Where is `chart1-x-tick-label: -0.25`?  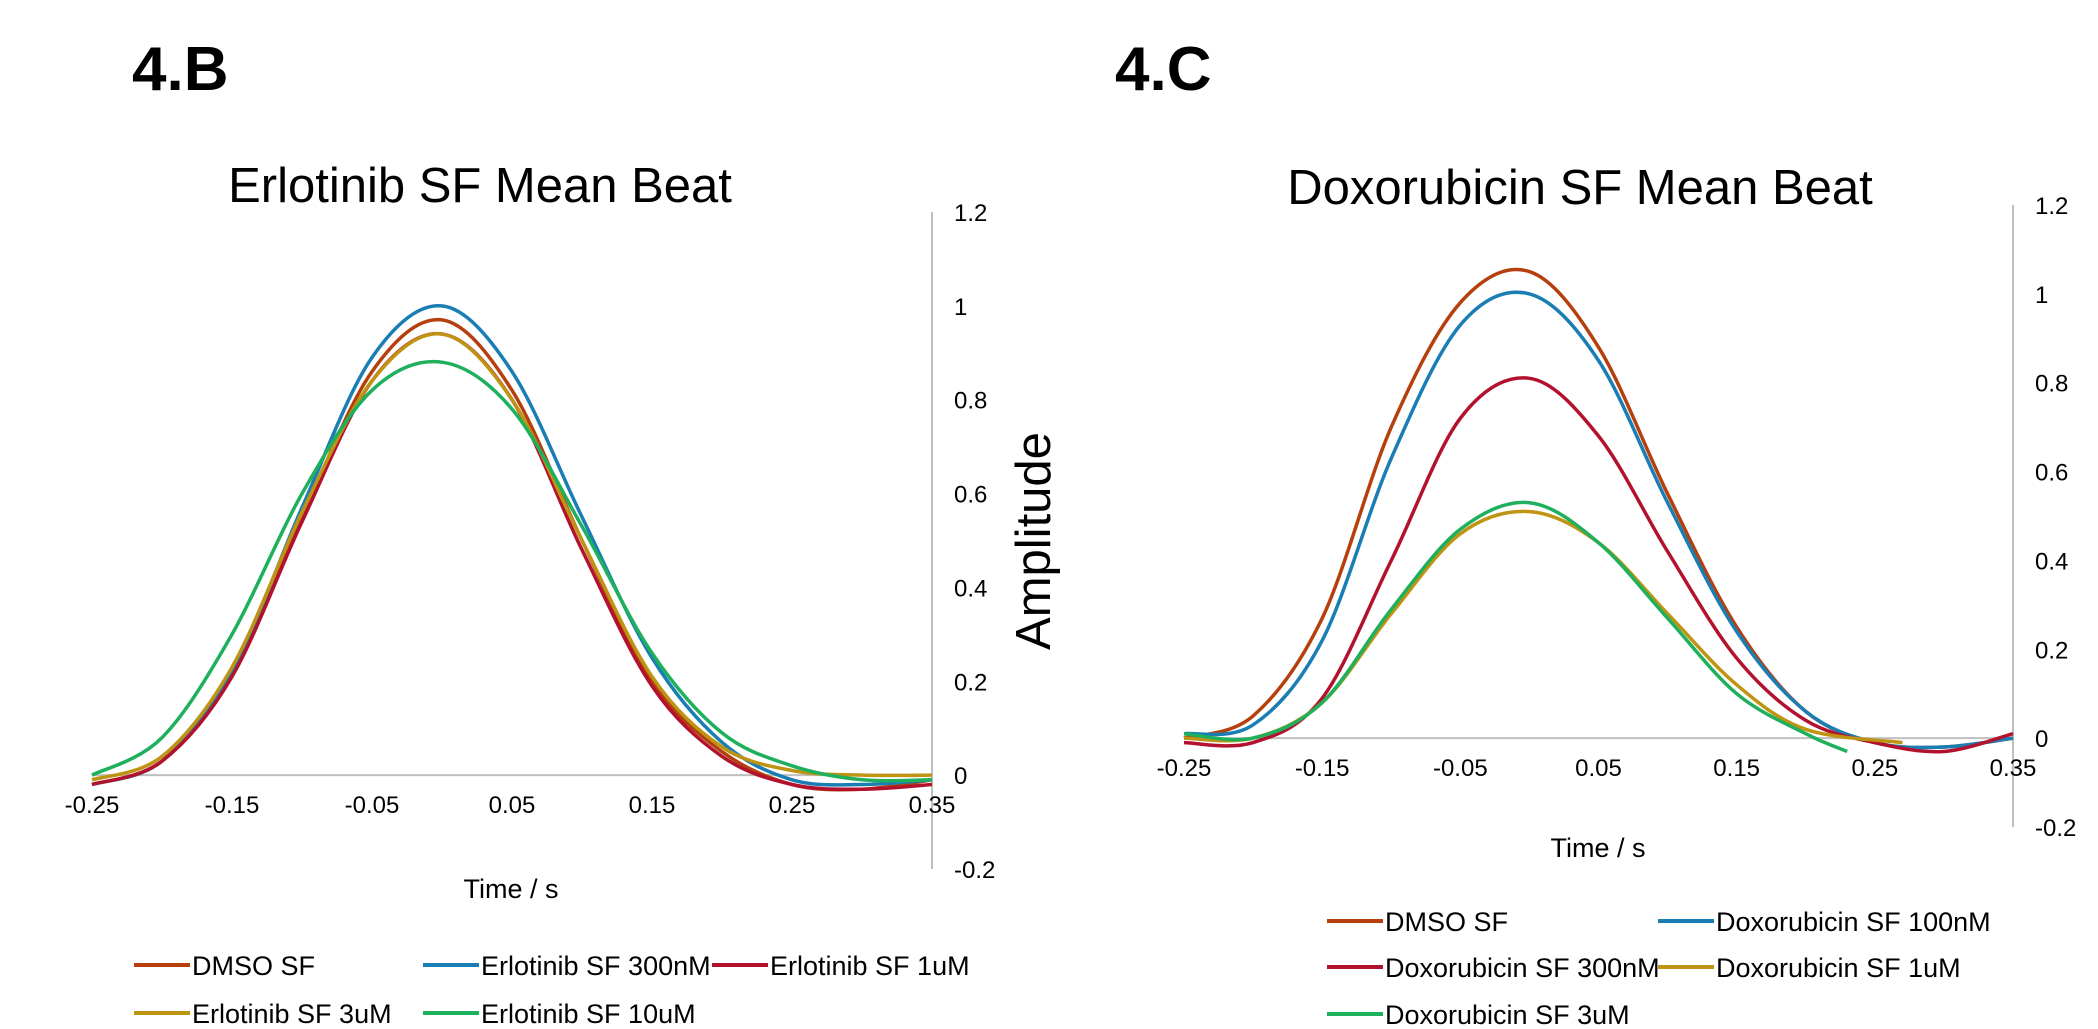 chart1-x-tick-label: -0.25 is located at coordinates (92, 805).